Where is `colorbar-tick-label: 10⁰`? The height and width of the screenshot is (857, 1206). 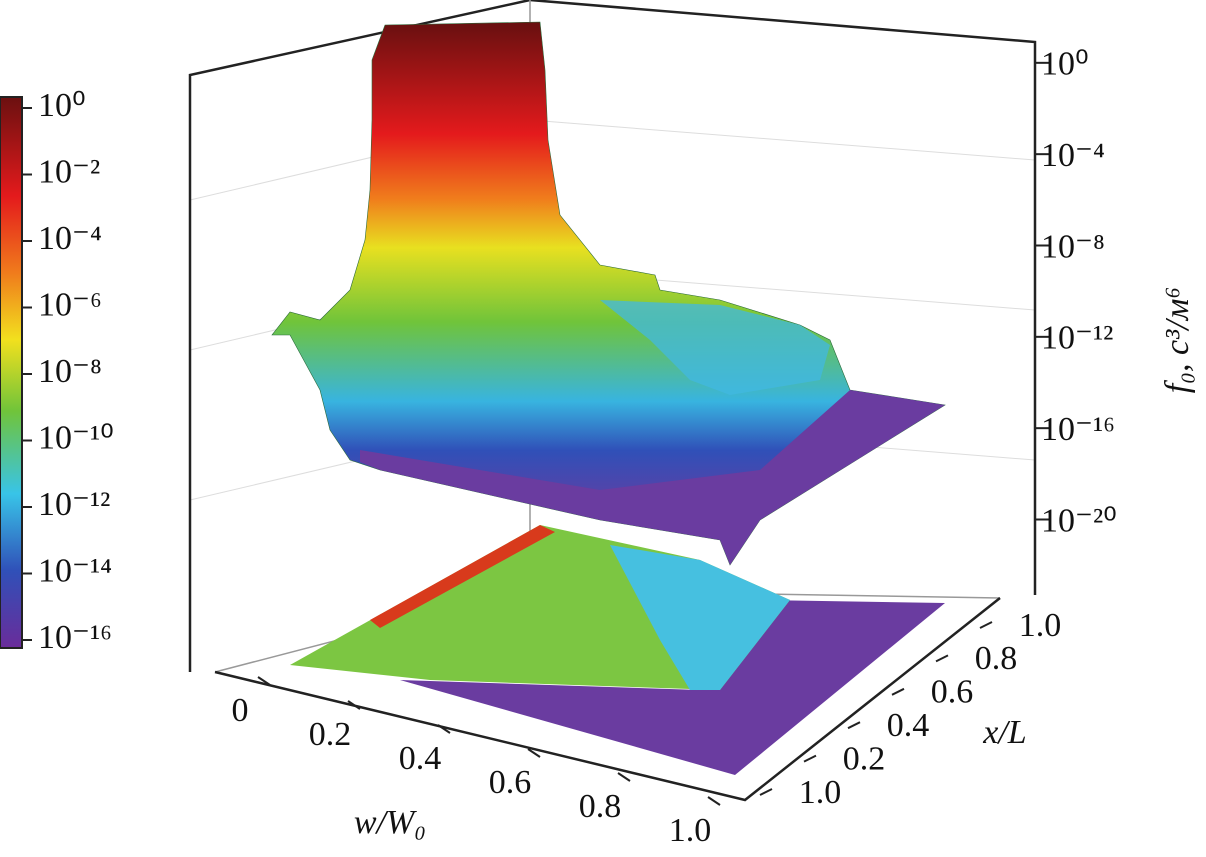 colorbar-tick-label: 10⁰ is located at coordinates (62, 105).